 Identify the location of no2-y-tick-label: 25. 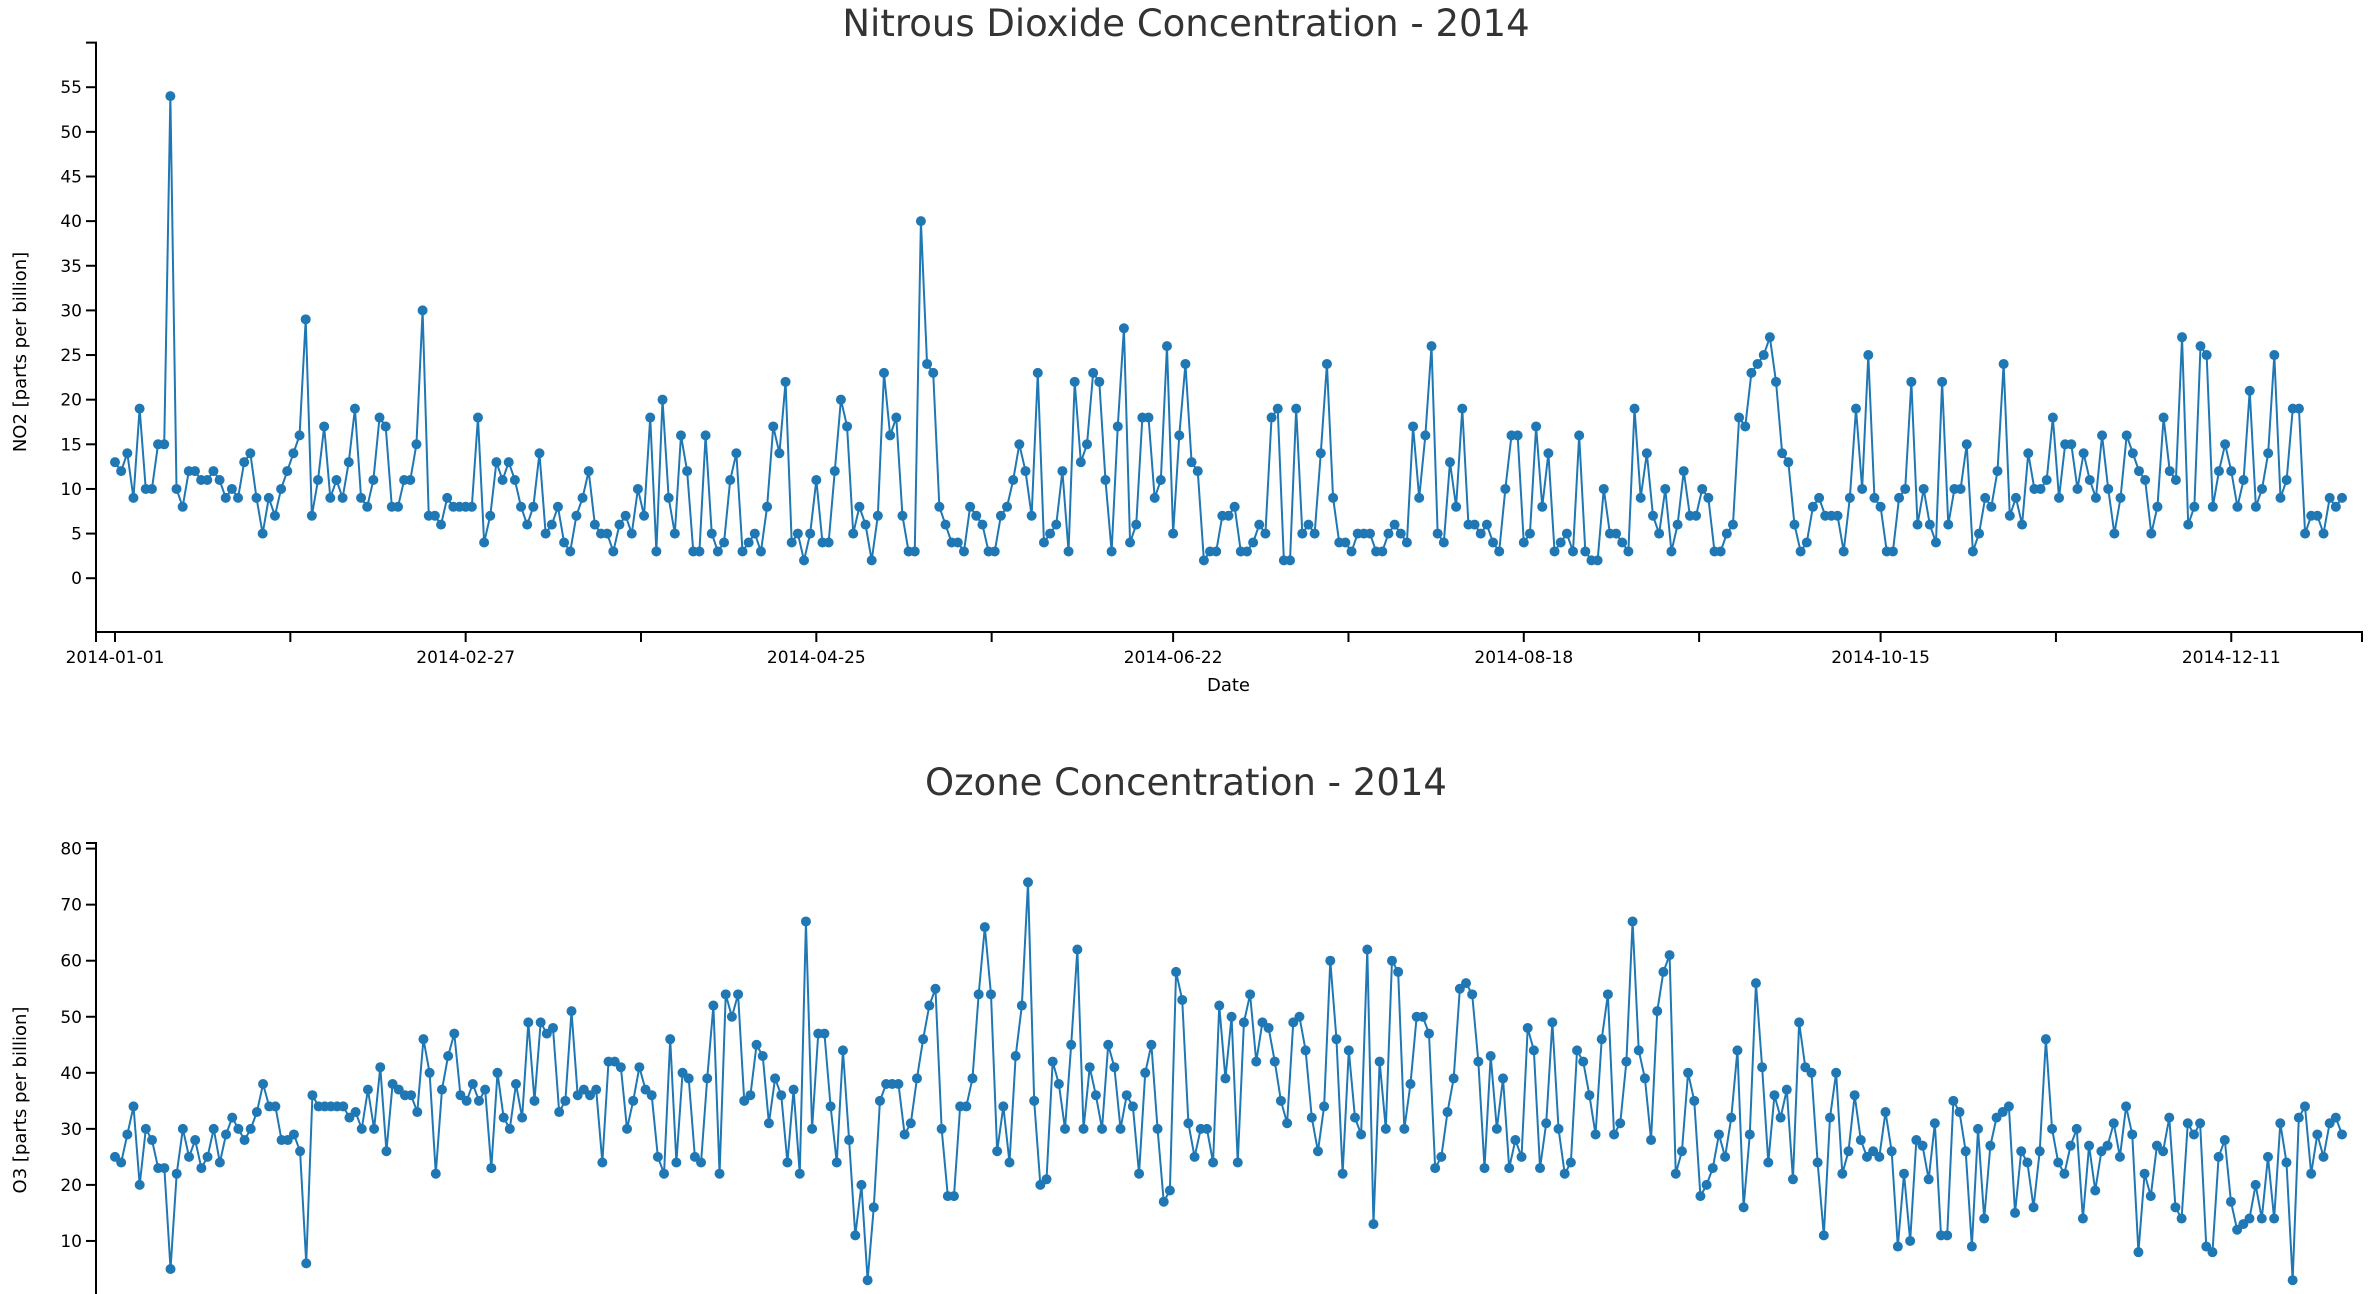
(71, 356).